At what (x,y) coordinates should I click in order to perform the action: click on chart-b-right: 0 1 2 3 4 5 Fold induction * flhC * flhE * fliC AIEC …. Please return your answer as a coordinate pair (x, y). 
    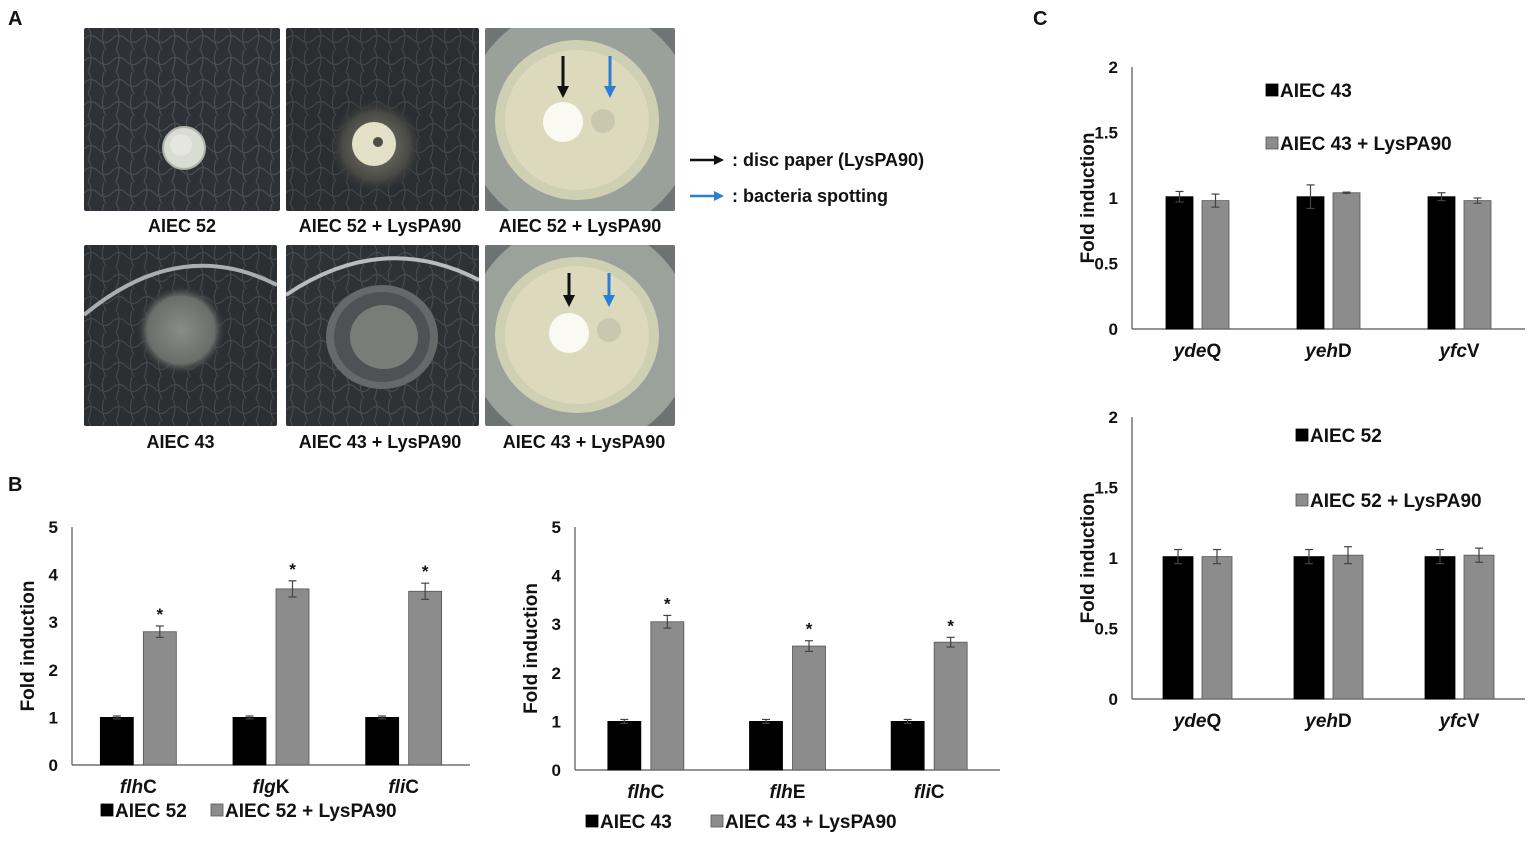
    Looking at the image, I should click on (760, 675).